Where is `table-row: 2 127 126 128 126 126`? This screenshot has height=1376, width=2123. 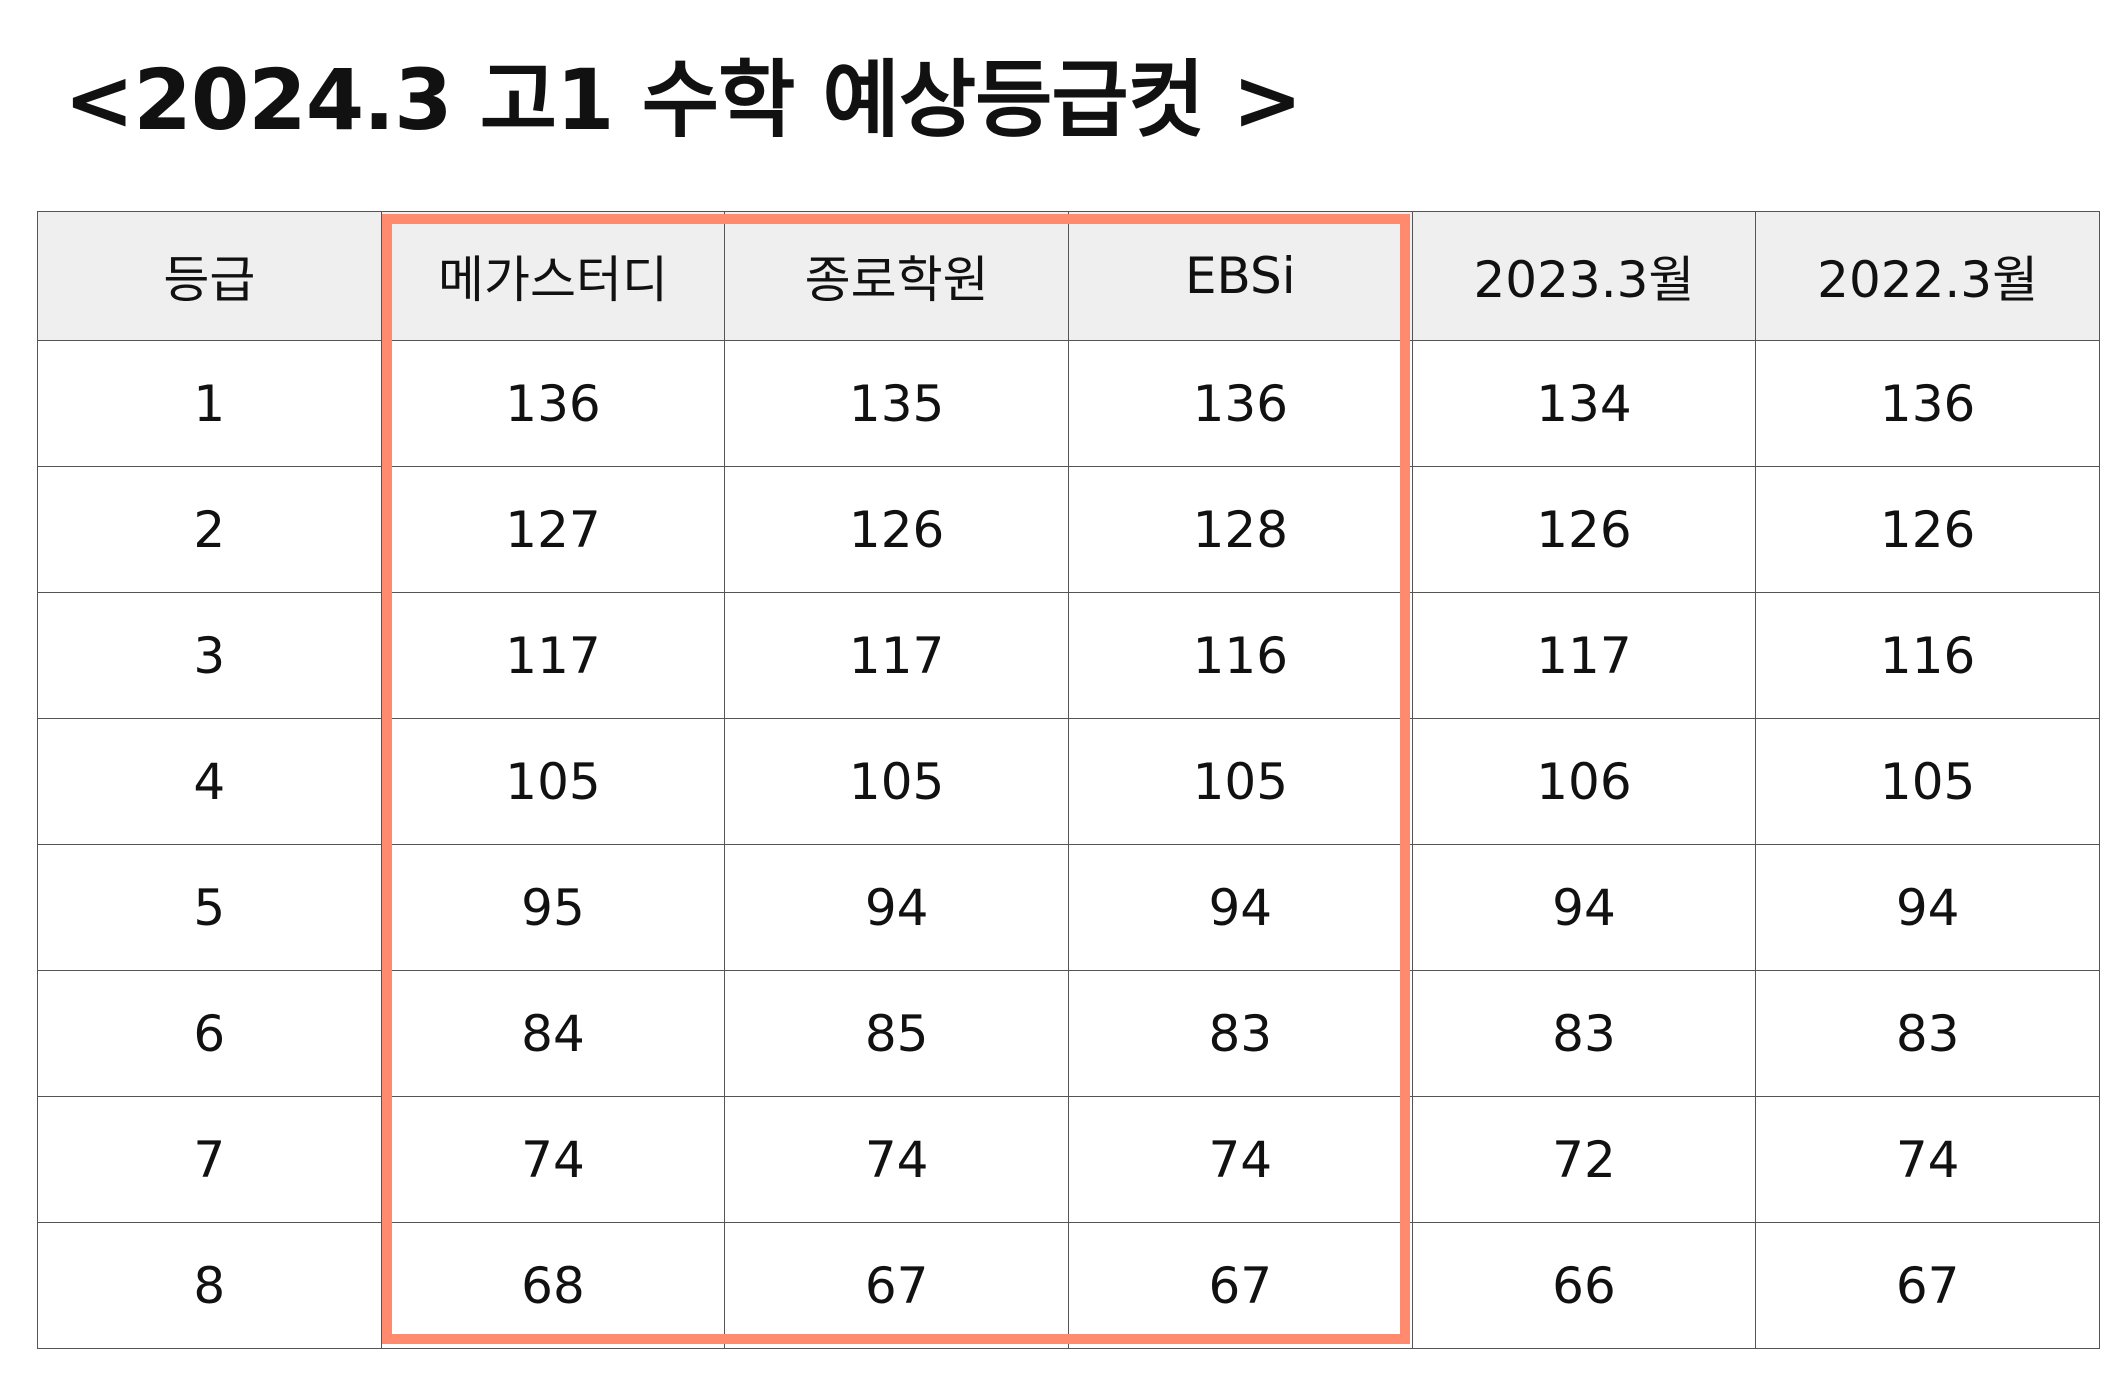 table-row: 2 127 126 128 126 126 is located at coordinates (1068, 529).